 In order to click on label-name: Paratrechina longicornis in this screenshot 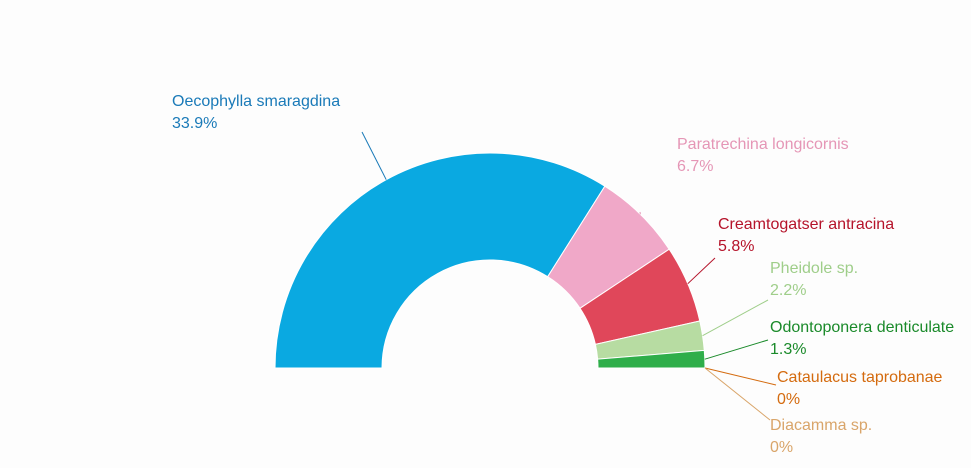, I will do `click(763, 144)`.